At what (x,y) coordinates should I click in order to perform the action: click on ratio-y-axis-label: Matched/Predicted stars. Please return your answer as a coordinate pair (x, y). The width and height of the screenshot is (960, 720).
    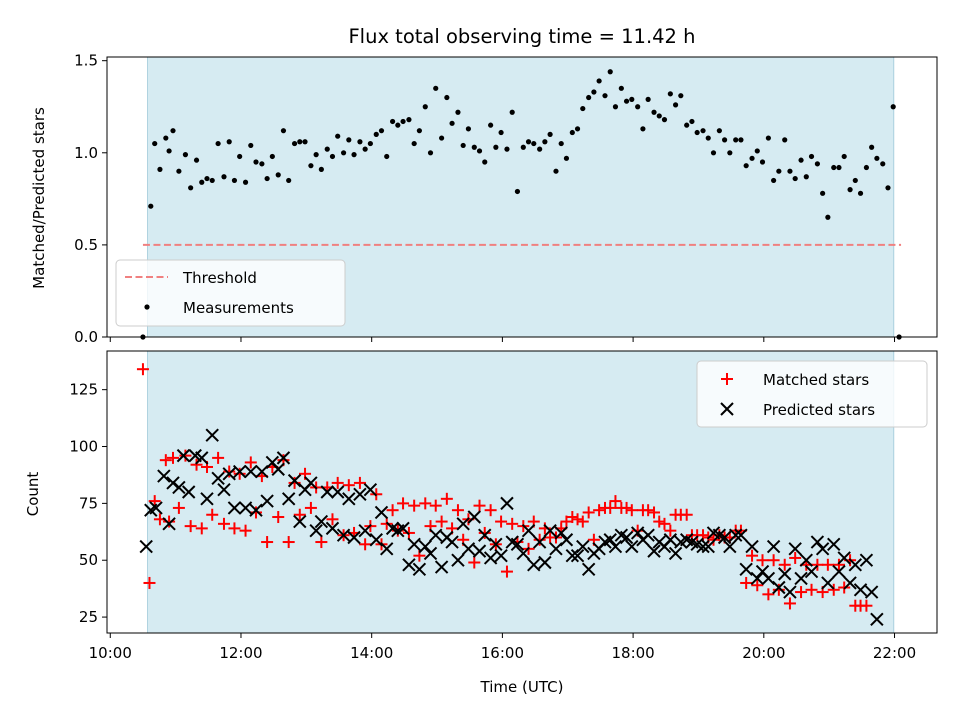
    Looking at the image, I should click on (39, 198).